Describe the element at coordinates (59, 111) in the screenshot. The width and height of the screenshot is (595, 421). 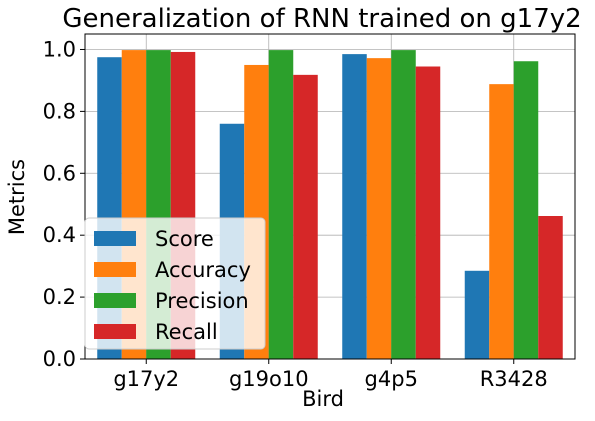
I see `y-tick-label: 0.8` at that location.